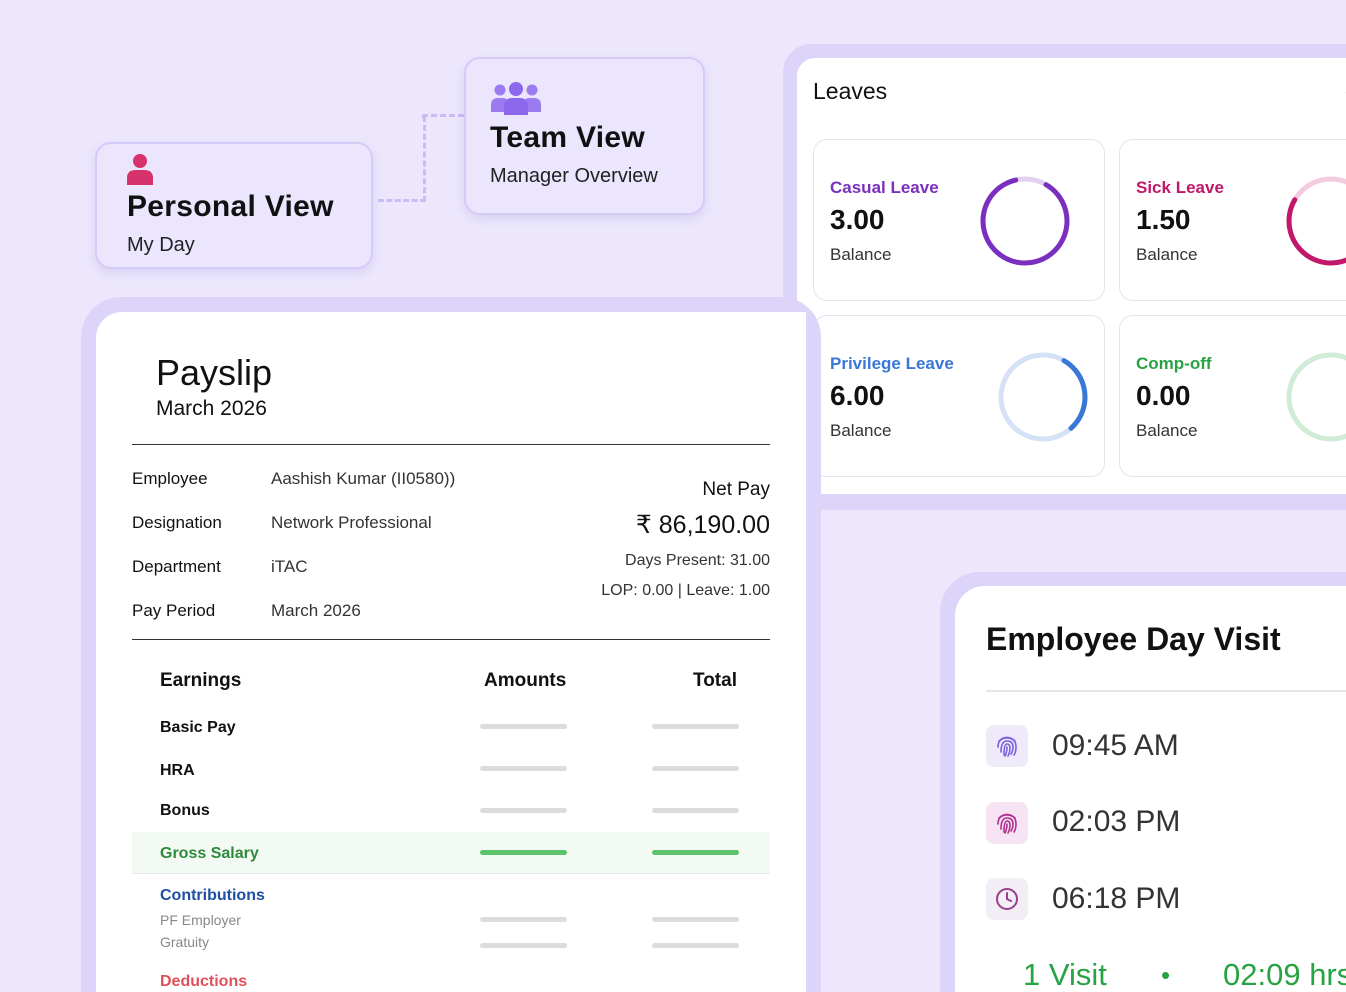 The height and width of the screenshot is (992, 1346). Describe the element at coordinates (1115, 745) in the screenshot. I see `visit-time: 09:45 AM` at that location.